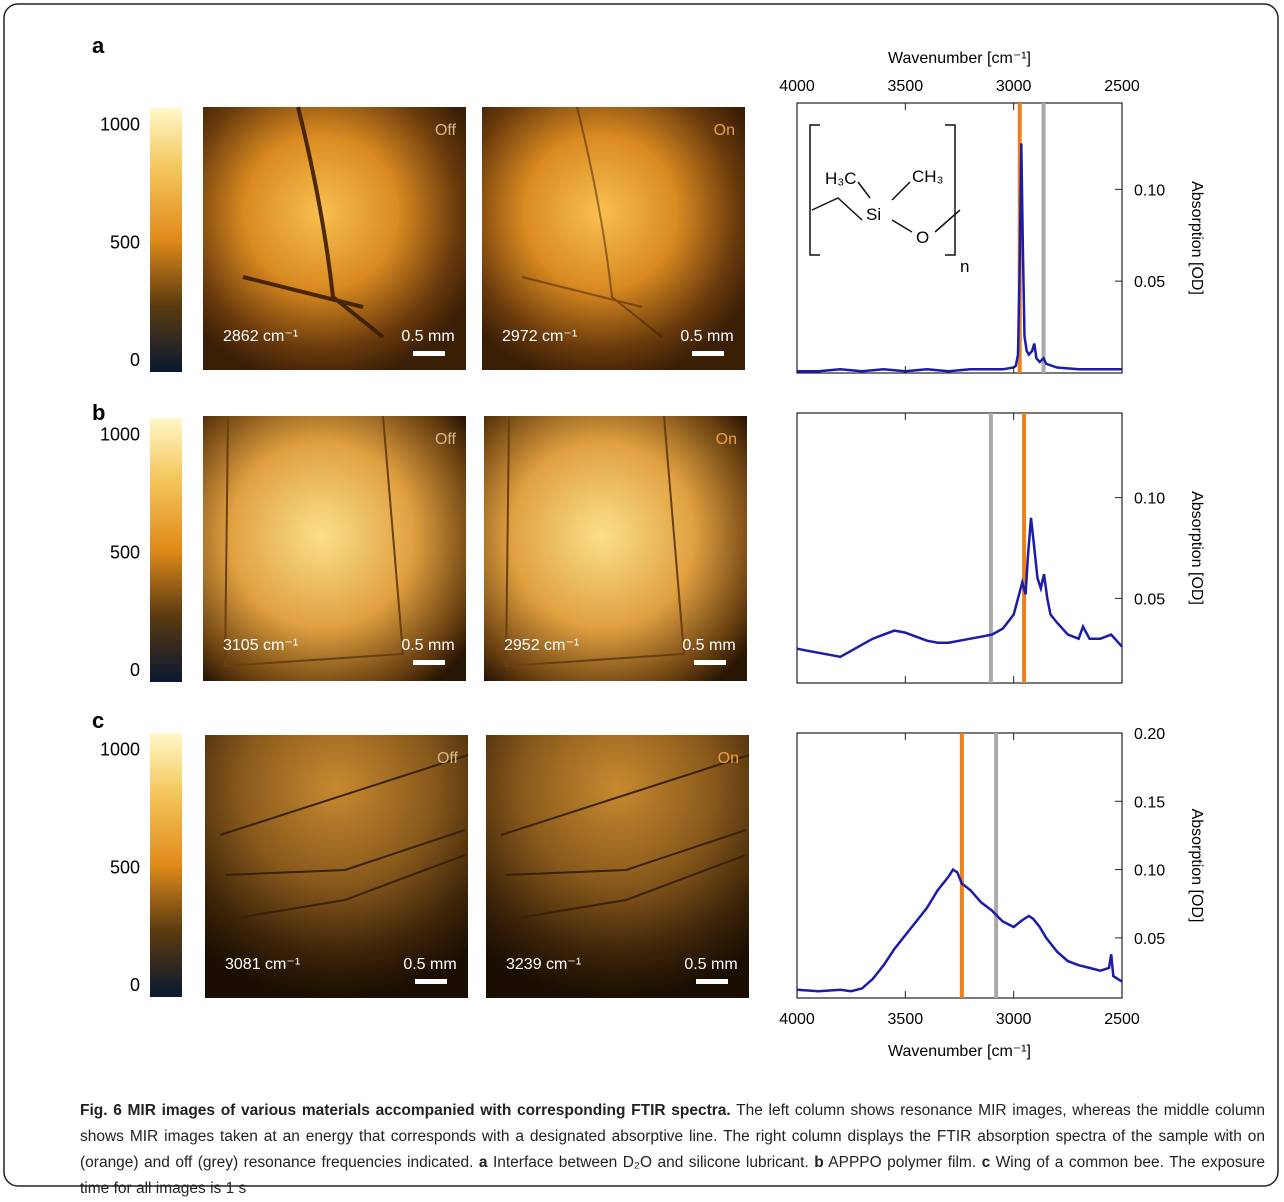 The image size is (1284, 1202). What do you see at coordinates (260, 645) in the screenshot?
I see `image-wavenumber: 3105 cm⁻¹` at bounding box center [260, 645].